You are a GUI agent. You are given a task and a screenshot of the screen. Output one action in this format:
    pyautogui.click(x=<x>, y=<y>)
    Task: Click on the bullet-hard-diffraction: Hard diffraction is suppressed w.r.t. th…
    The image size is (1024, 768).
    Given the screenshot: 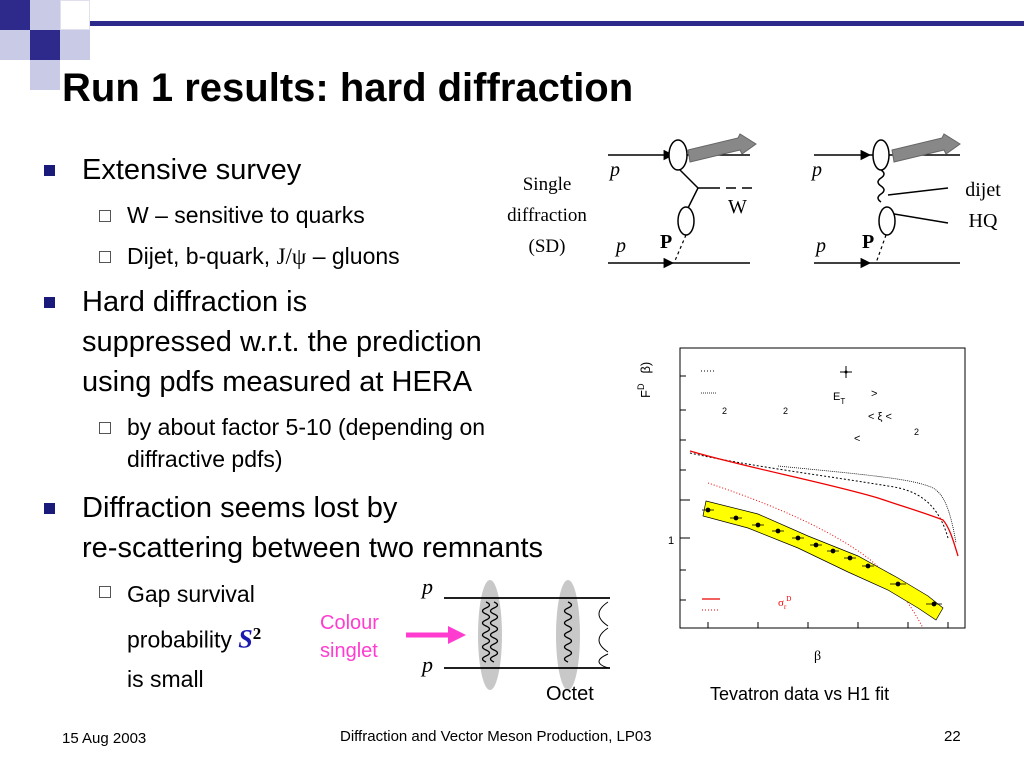 What is the action you would take?
    pyautogui.click(x=263, y=342)
    